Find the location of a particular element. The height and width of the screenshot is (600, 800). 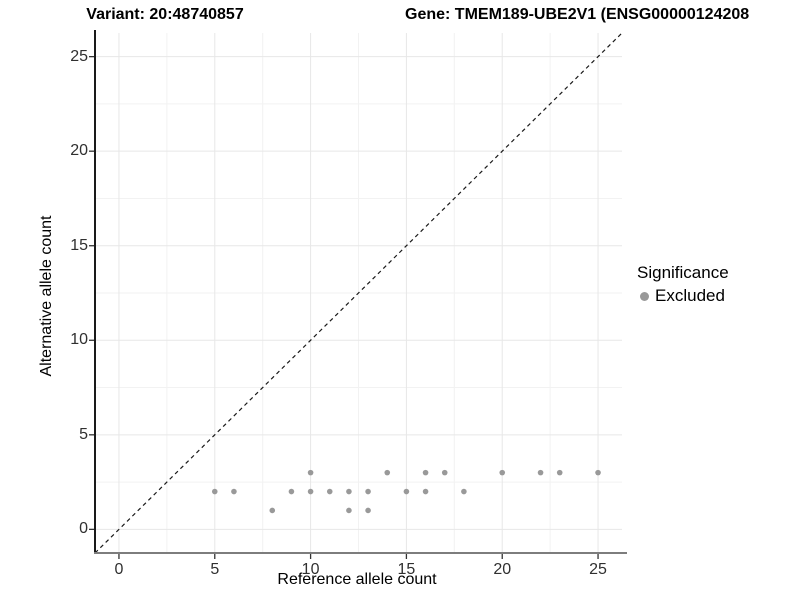

plot-title-variant: Variant: 20:48740857 is located at coordinates (165, 14).